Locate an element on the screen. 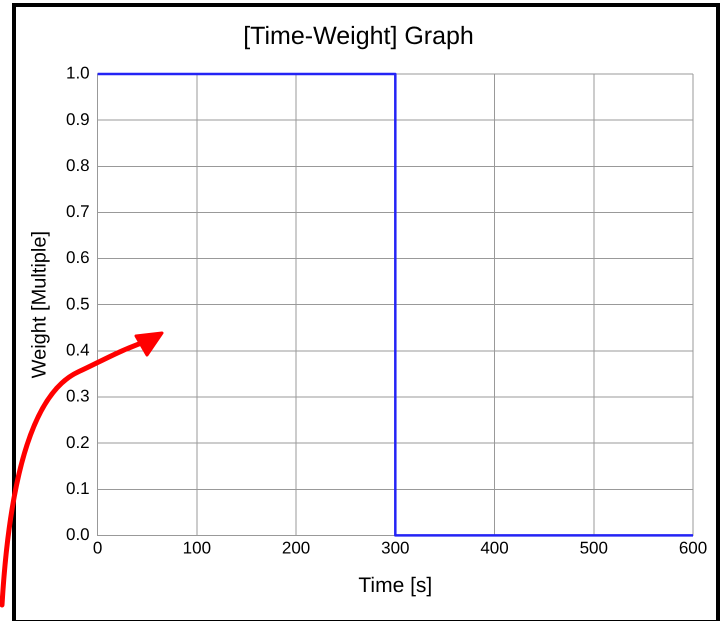  y-tick-label: 0.7 is located at coordinates (78, 212).